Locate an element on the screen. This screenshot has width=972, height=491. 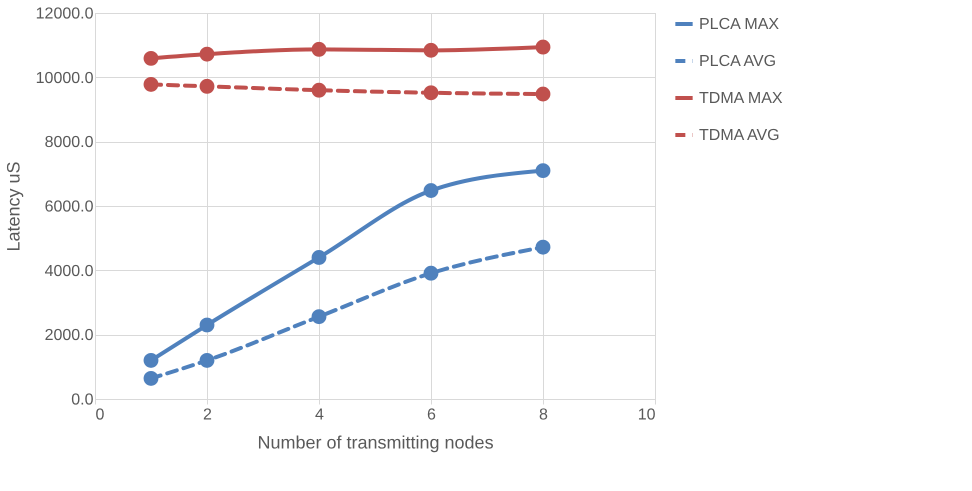
legend-label: TDMA MAX is located at coordinates (741, 98).